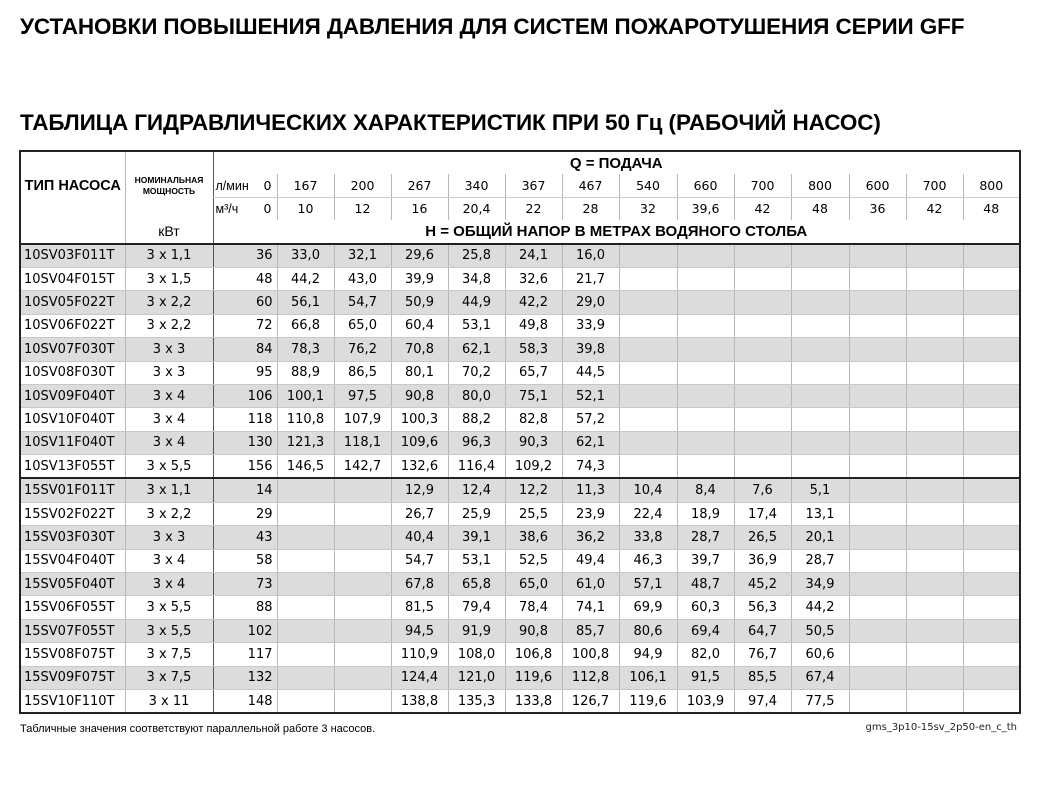 This screenshot has width=1049, height=789. I want to click on head-value: 81,5, so click(419, 607).